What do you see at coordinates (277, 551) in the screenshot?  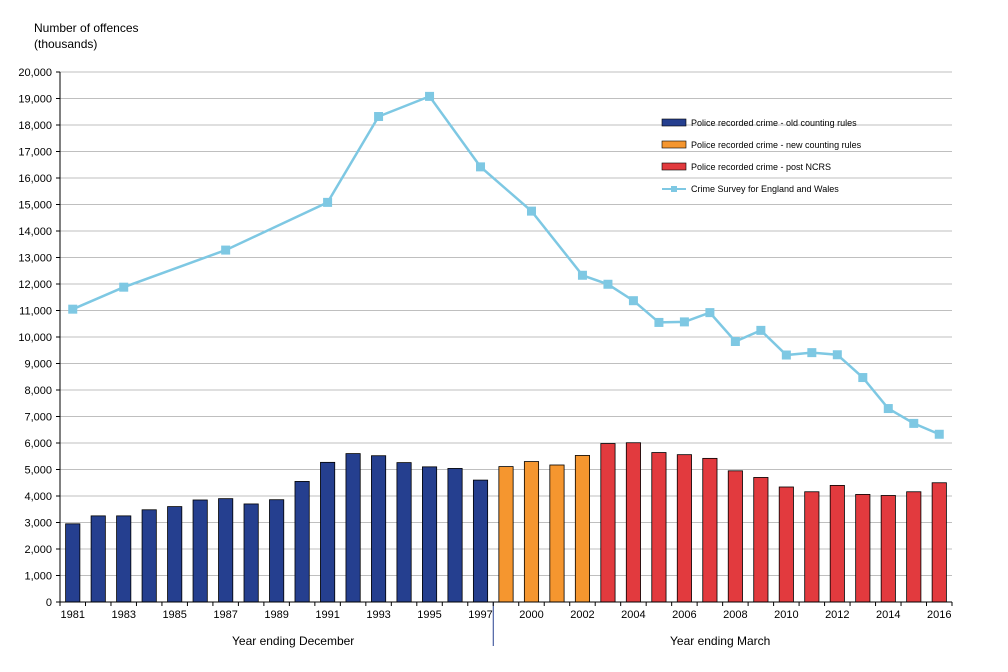 I see `bar-1989` at bounding box center [277, 551].